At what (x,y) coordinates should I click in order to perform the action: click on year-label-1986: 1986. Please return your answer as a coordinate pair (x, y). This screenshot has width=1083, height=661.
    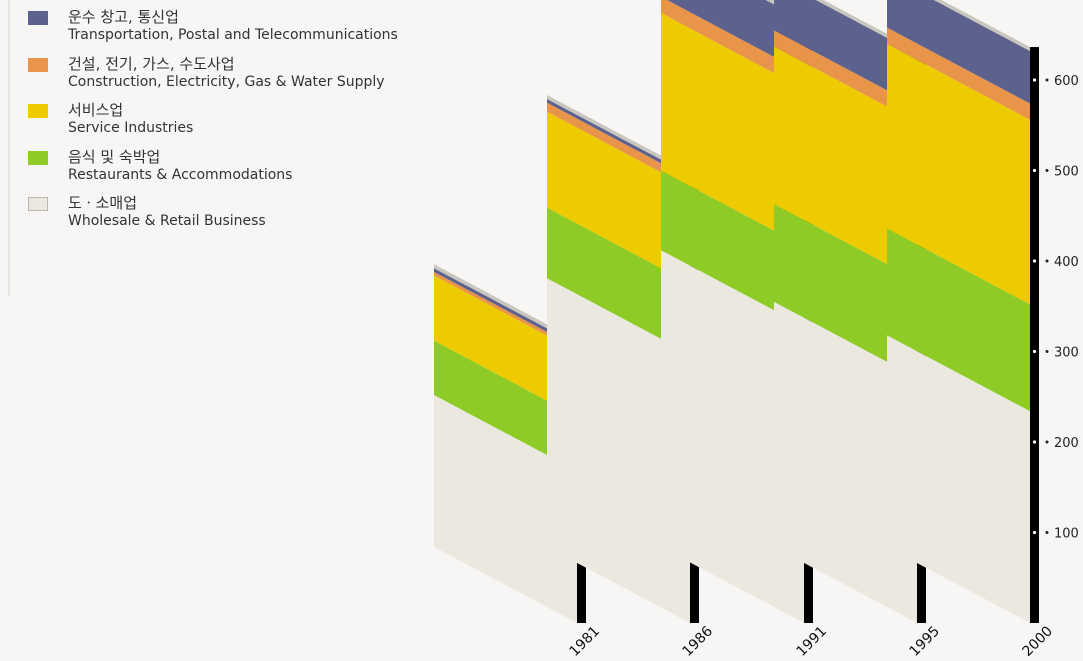
    Looking at the image, I should click on (698, 641).